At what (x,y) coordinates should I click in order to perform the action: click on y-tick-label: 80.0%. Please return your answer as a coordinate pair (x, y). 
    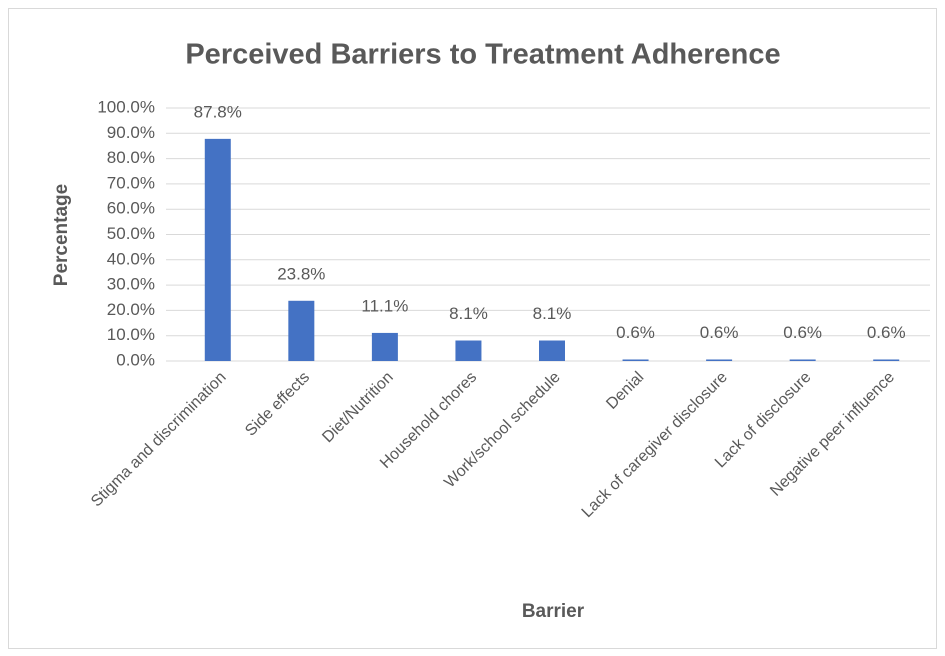
    Looking at the image, I should click on (131, 157).